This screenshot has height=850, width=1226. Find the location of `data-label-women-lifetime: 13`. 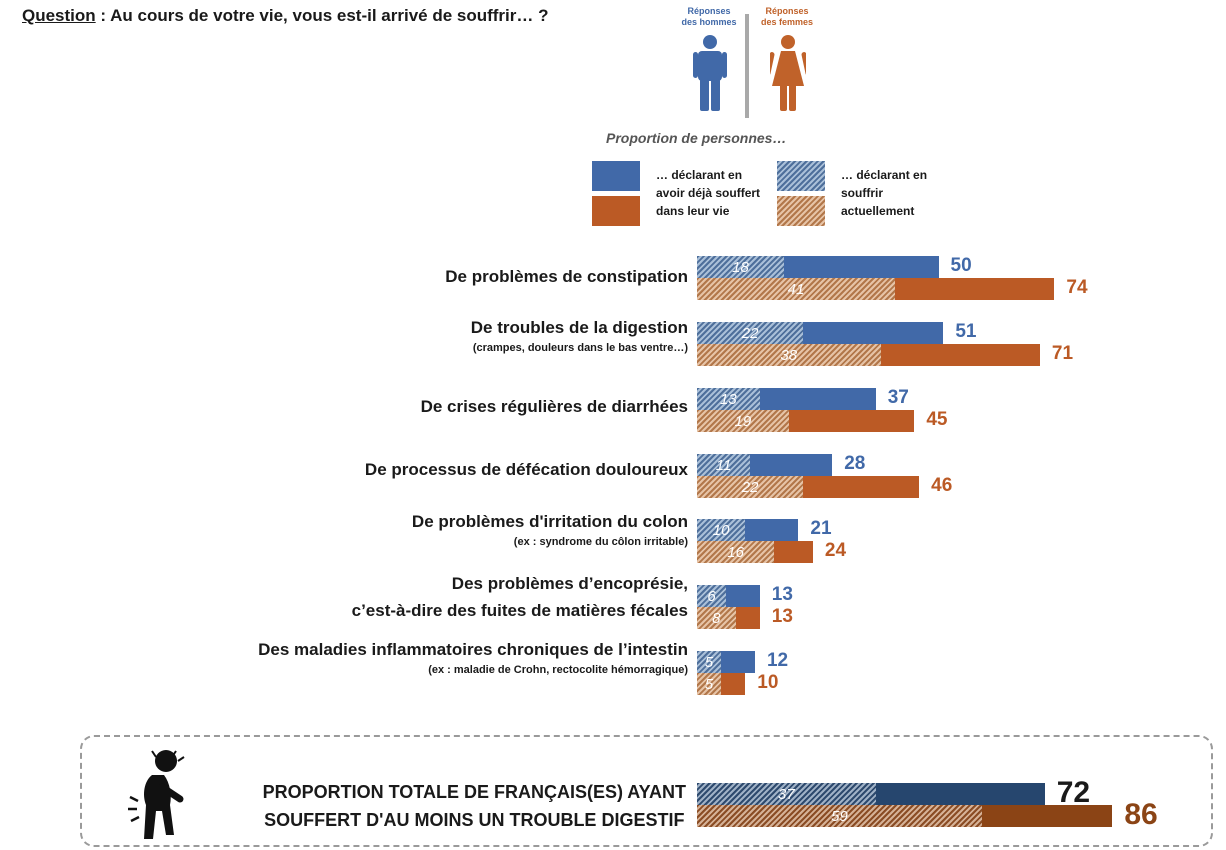

data-label-women-lifetime: 13 is located at coordinates (782, 616).